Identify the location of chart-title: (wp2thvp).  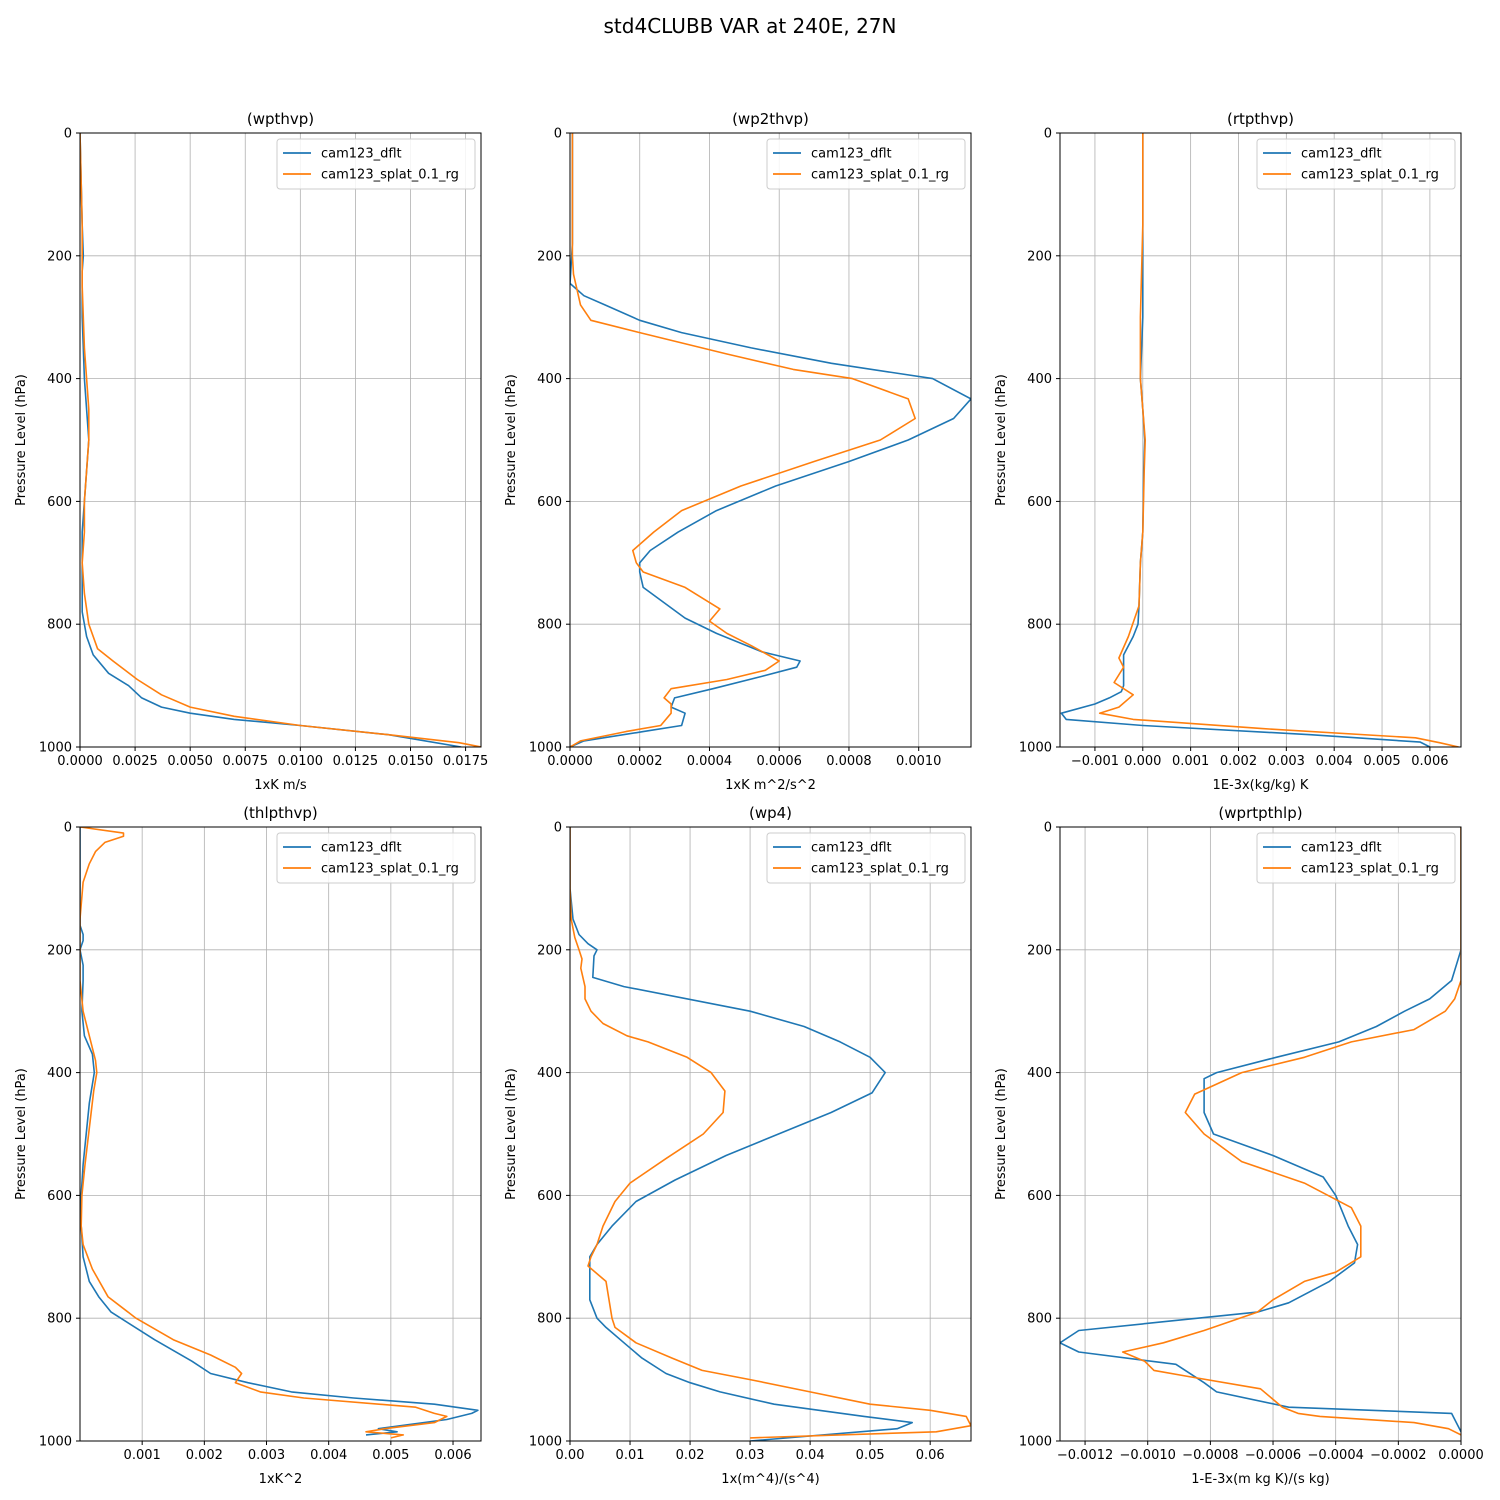
(770, 119).